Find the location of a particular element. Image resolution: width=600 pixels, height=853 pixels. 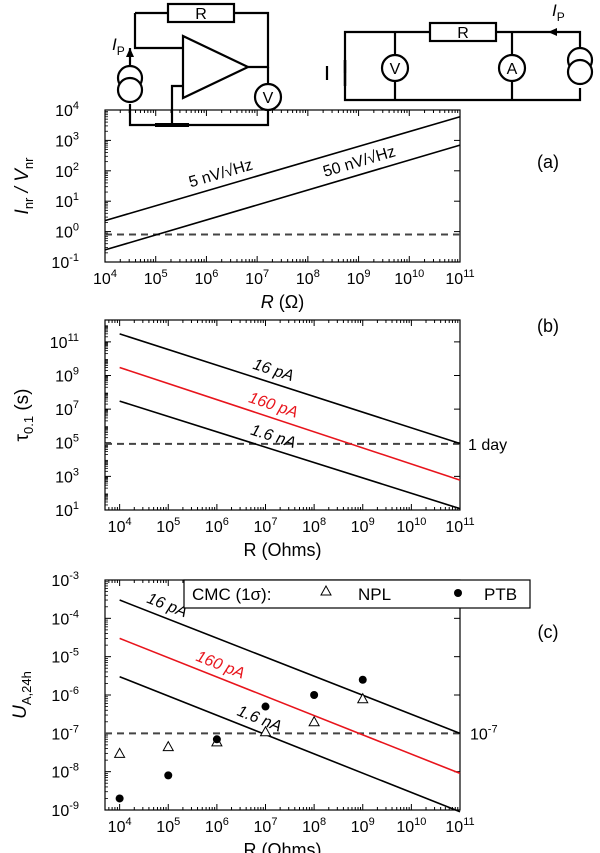

y-tick-label: 10² is located at coordinates (67, 171).